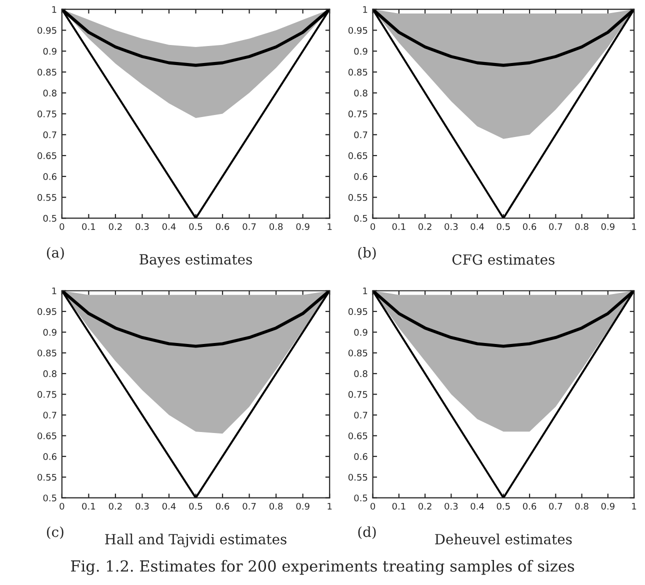  What do you see at coordinates (367, 533) in the screenshot?
I see `text: (d)` at bounding box center [367, 533].